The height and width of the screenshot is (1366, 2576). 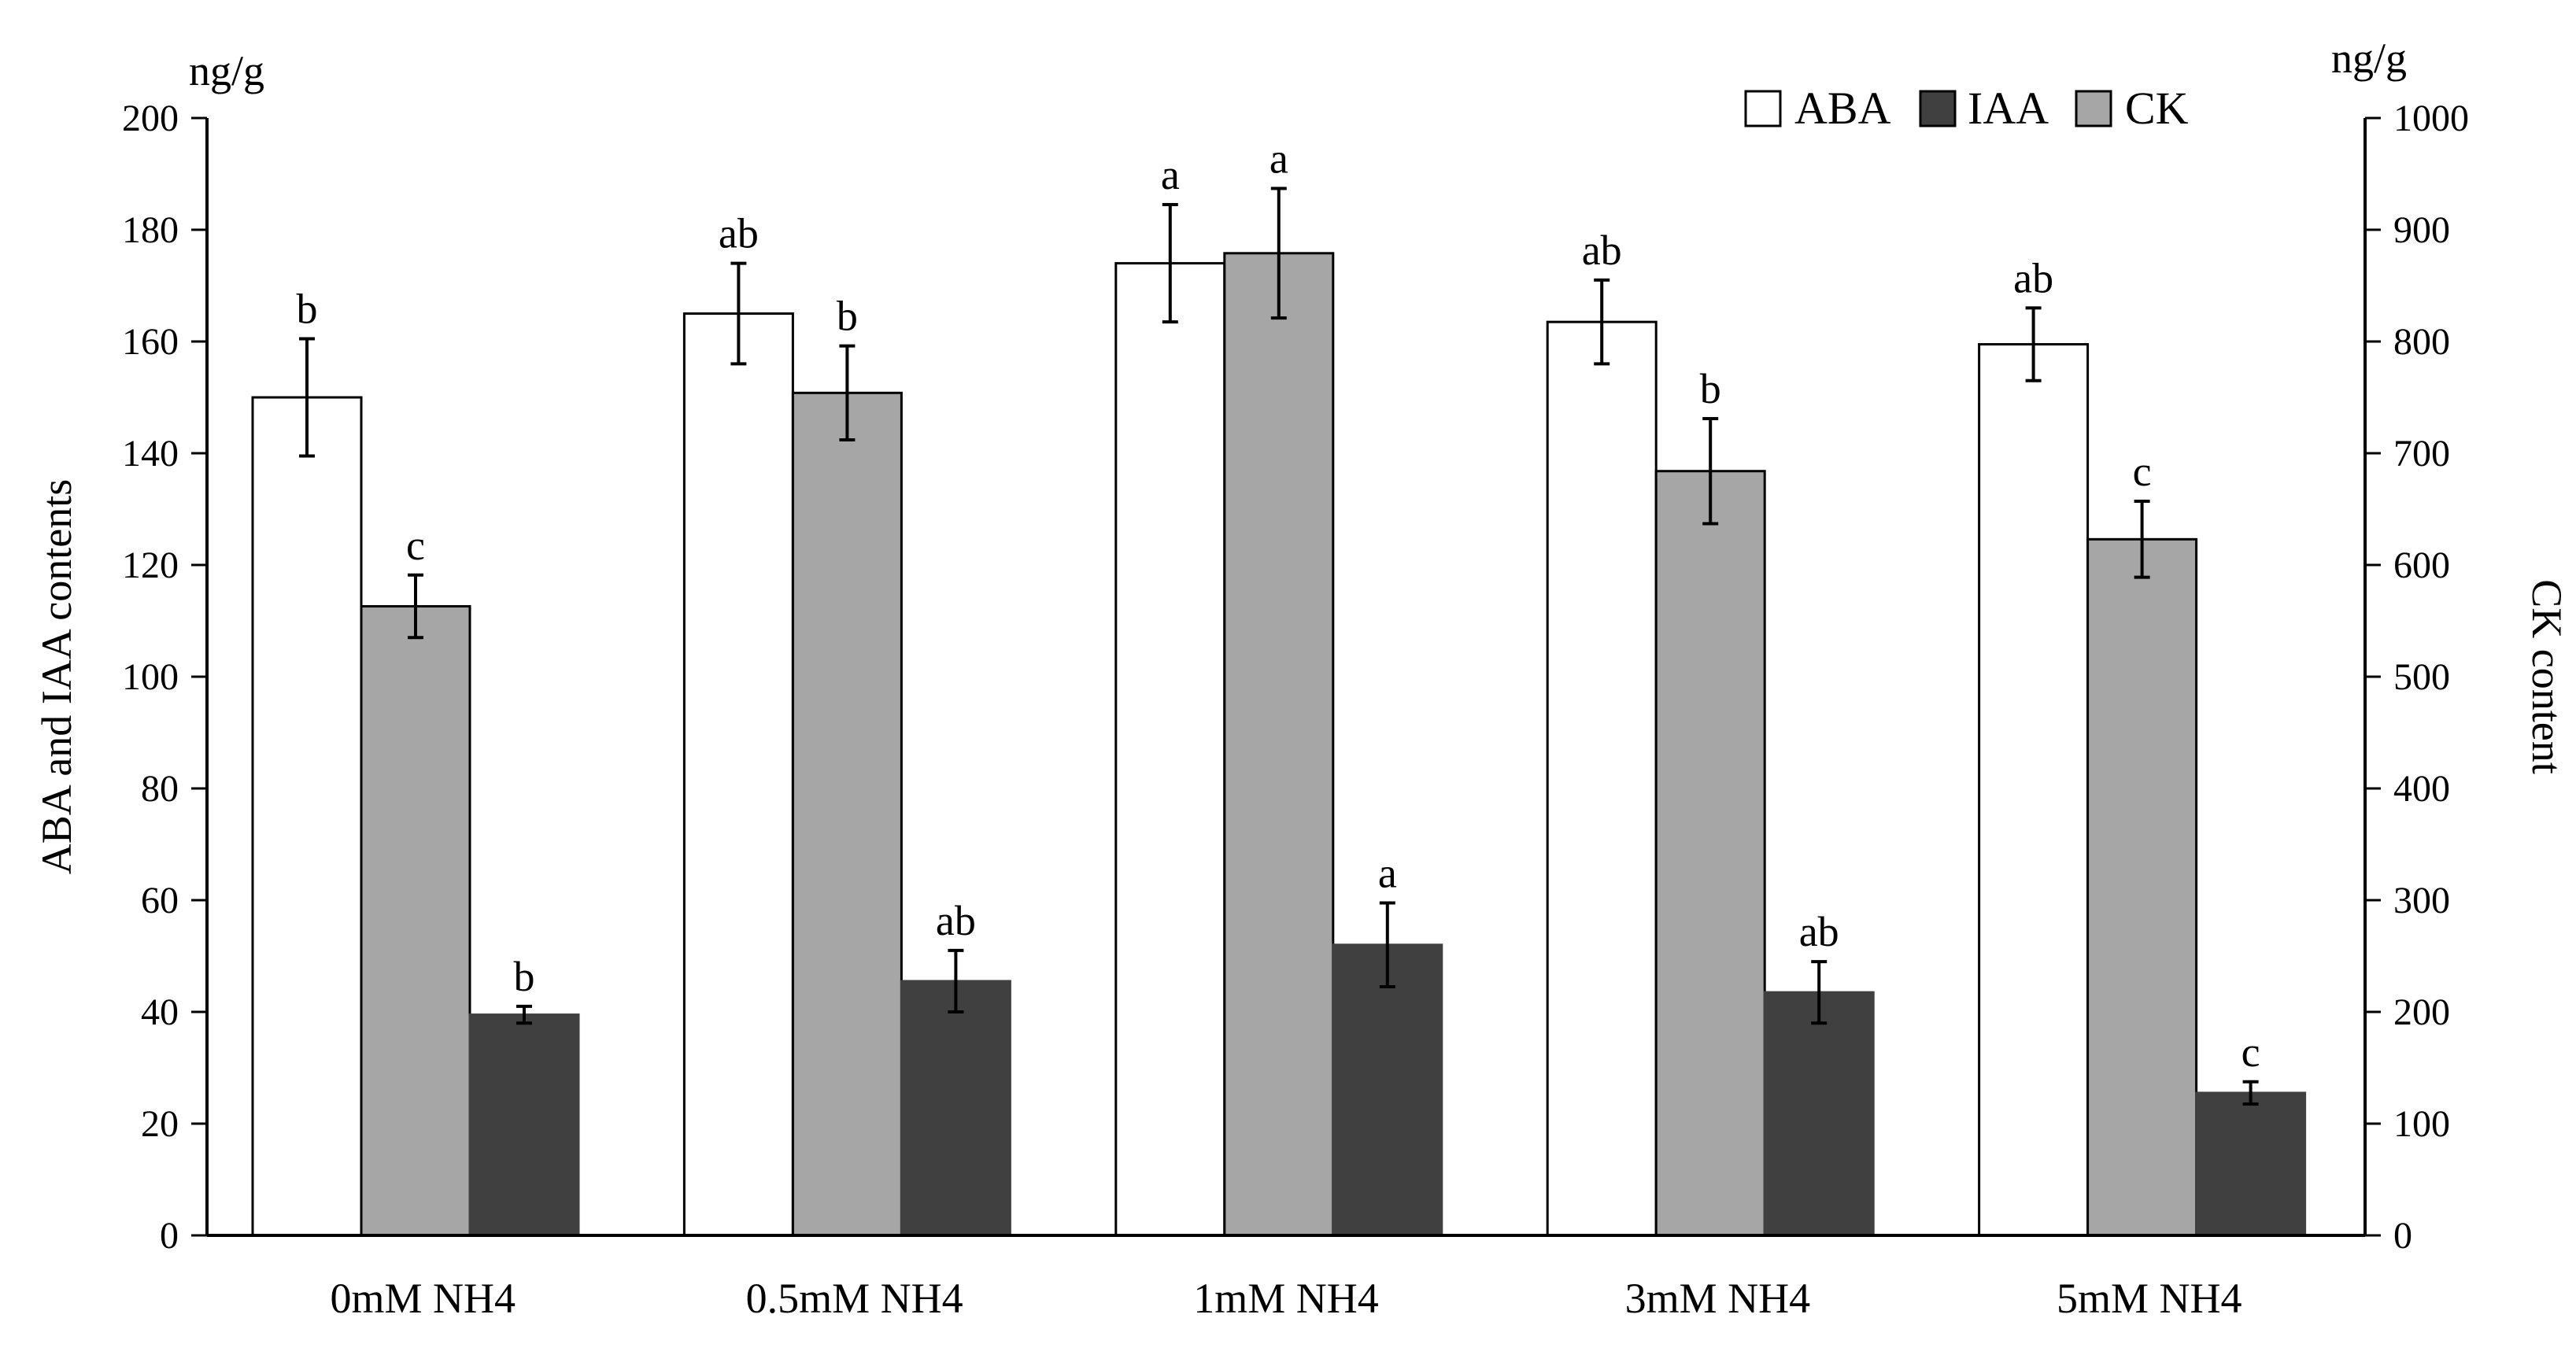 What do you see at coordinates (160, 789) in the screenshot?
I see `left-tick-label-80: 80` at bounding box center [160, 789].